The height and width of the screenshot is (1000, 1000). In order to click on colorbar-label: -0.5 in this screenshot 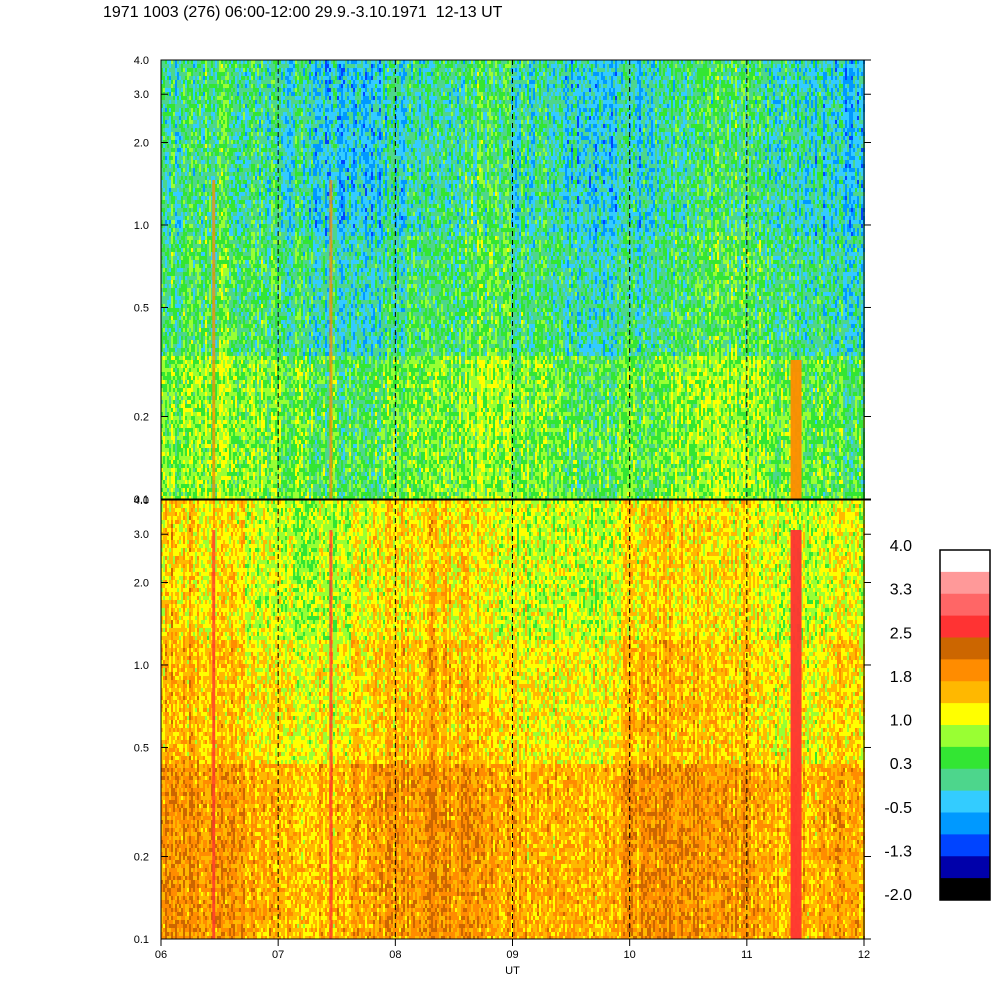, I will do `click(898, 808)`.